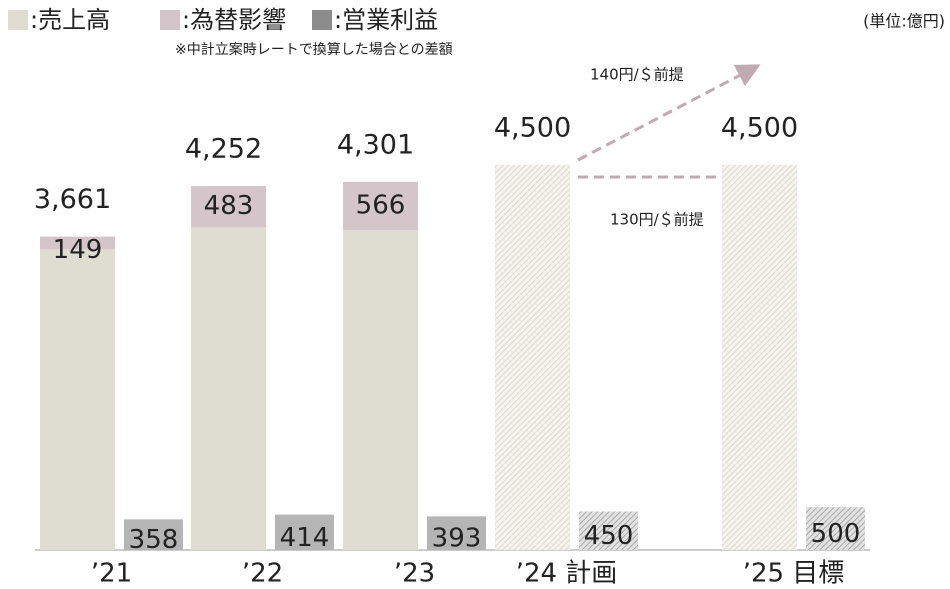  I want to click on total-label: 3,661, so click(72, 199).